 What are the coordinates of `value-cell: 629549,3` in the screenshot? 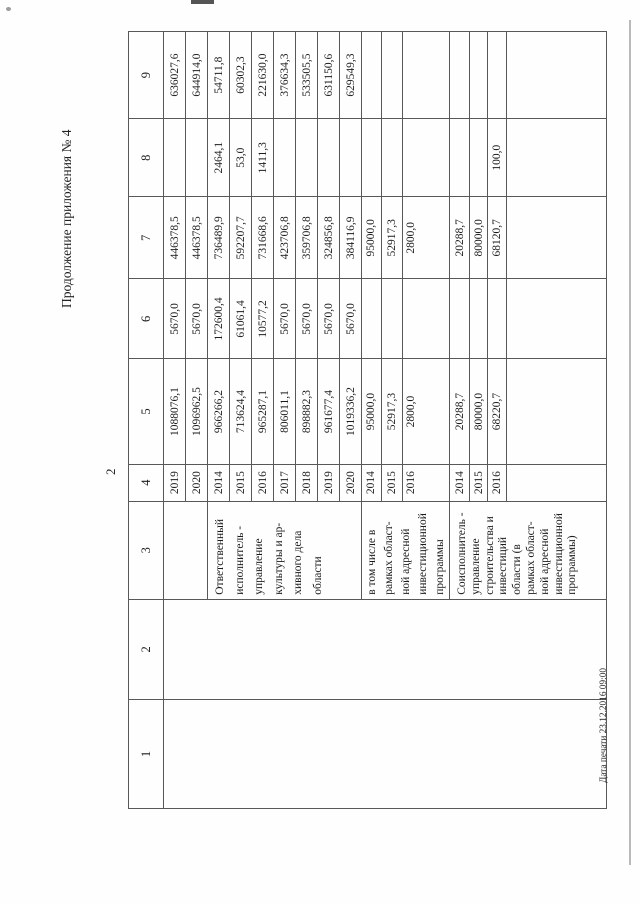 It's located at (350, 75).